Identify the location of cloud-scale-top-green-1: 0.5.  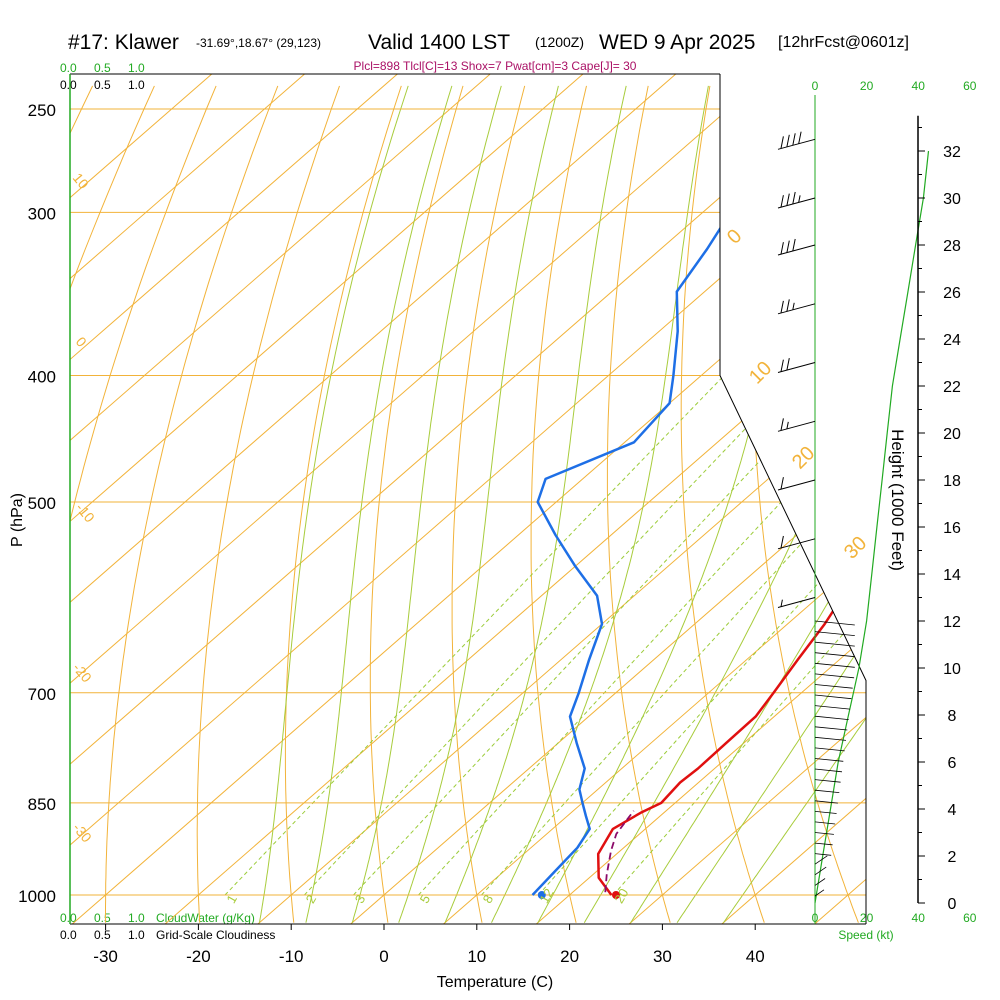
(102, 68).